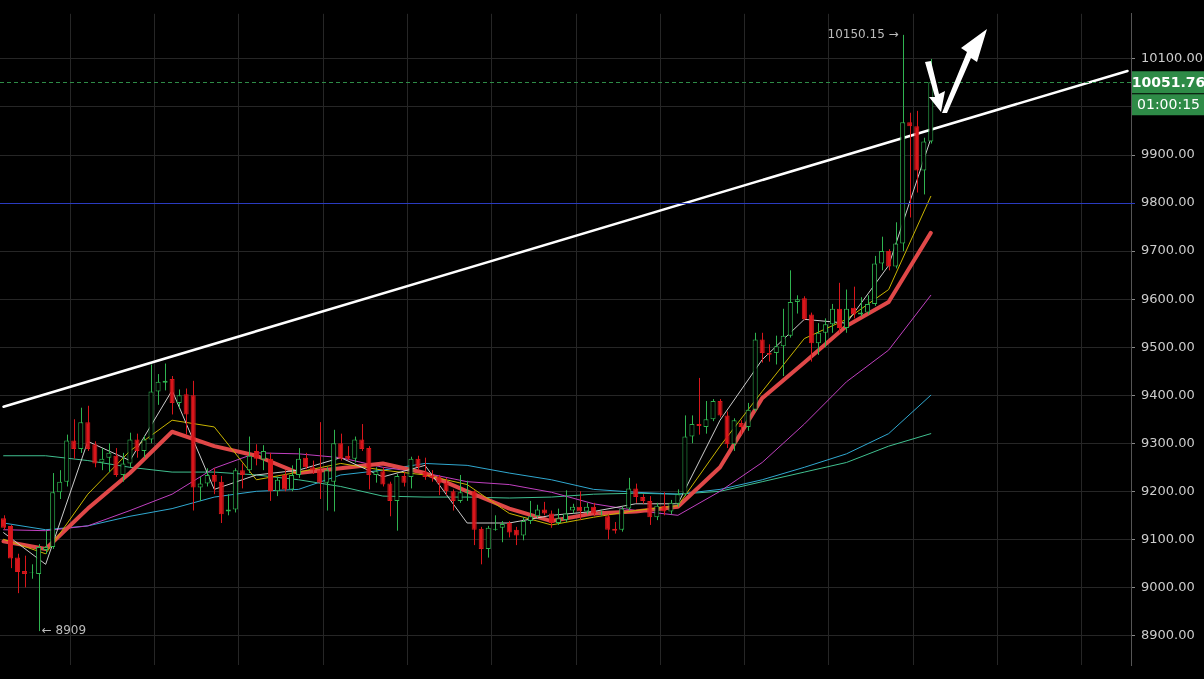  What do you see at coordinates (1168, 634) in the screenshot?
I see `y-tick-label: 8900.00` at bounding box center [1168, 634].